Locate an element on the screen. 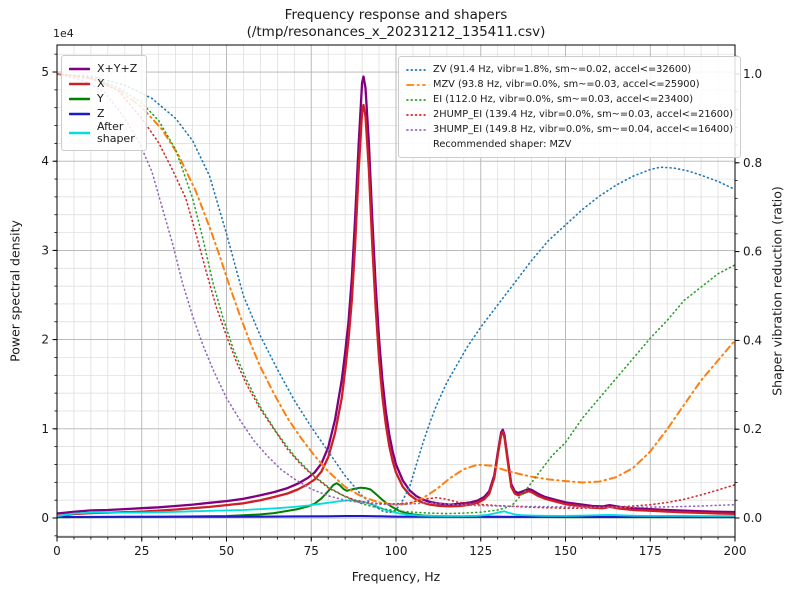  tick-label: 175 is located at coordinates (650, 551).